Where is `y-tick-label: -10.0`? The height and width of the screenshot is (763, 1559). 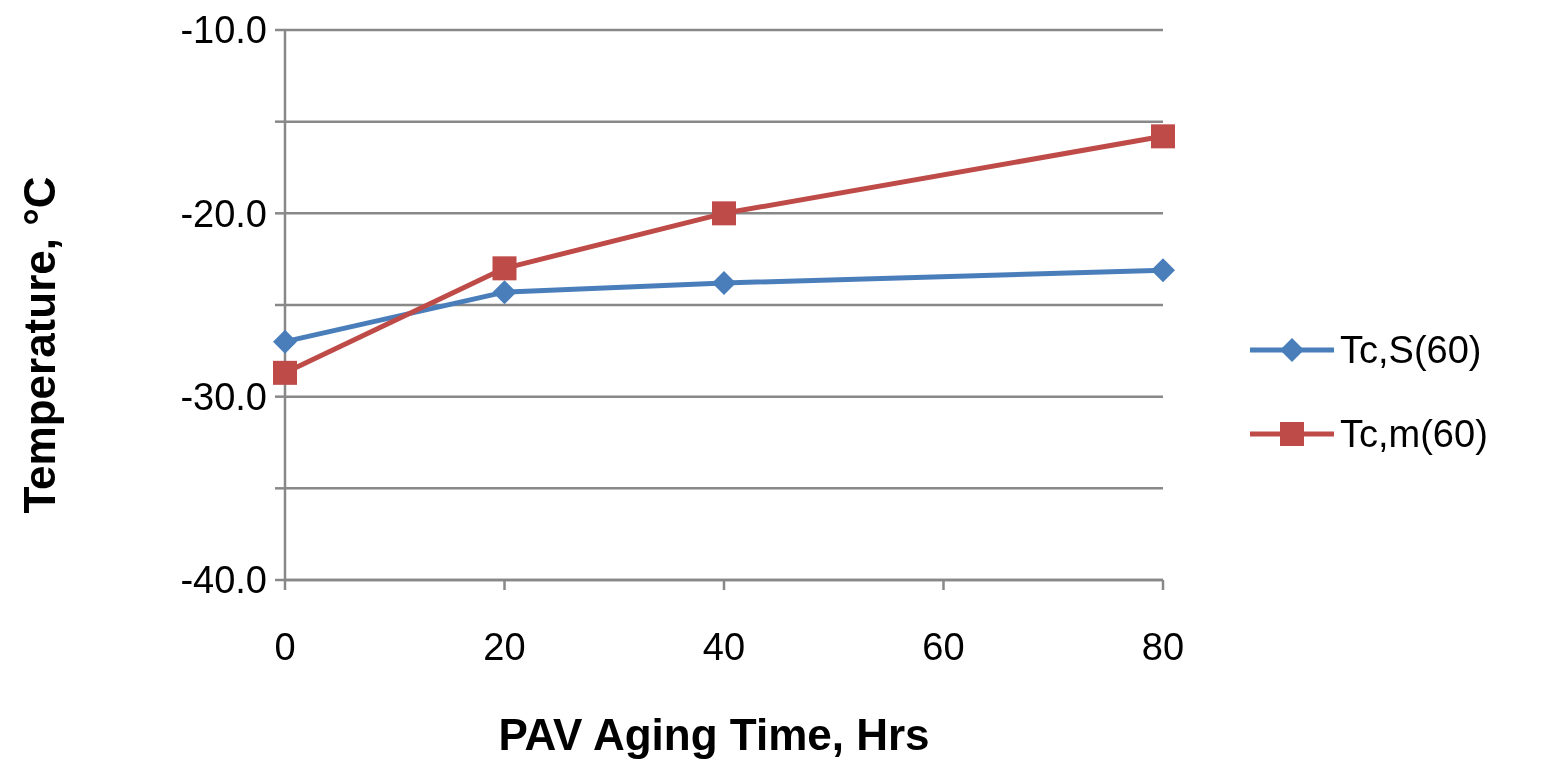
y-tick-label: -10.0 is located at coordinates (223, 30).